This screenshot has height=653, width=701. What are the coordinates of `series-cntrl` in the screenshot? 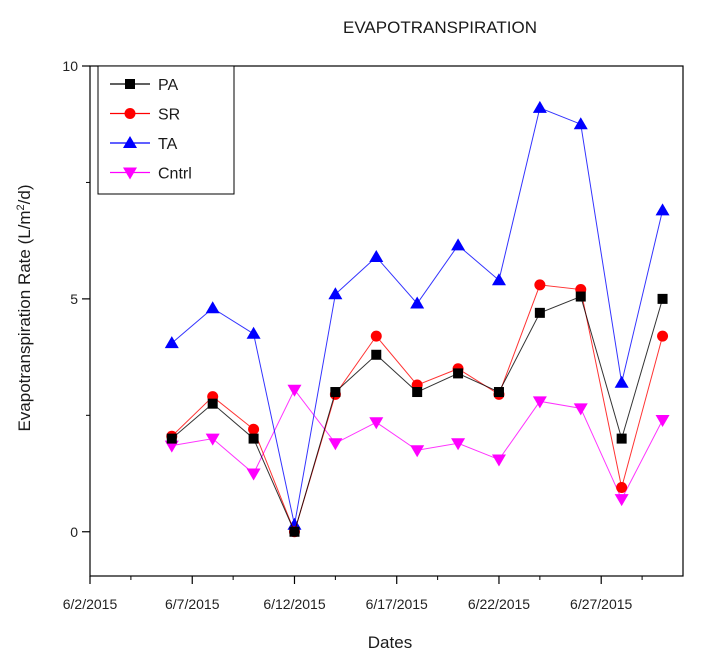 It's located at (417, 445).